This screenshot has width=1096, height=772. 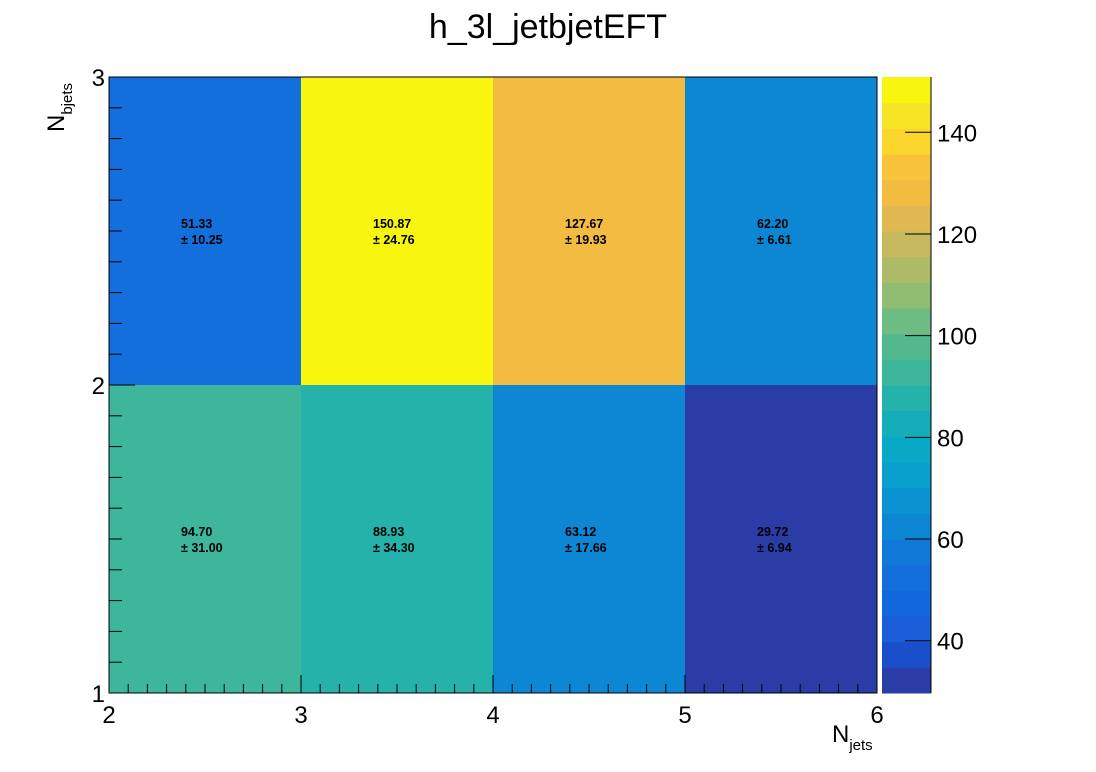 What do you see at coordinates (388, 532) in the screenshot?
I see `cell-value-label: 88.93` at bounding box center [388, 532].